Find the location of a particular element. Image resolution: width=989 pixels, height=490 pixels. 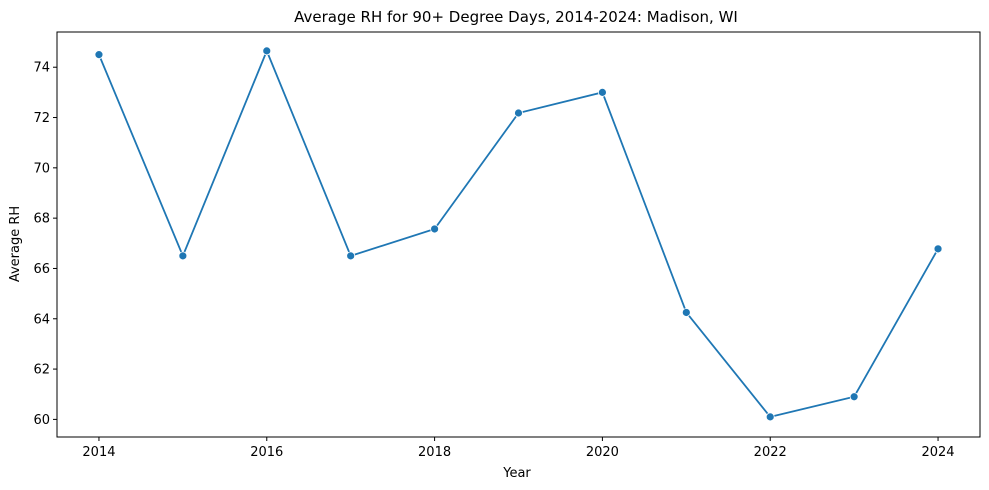

y-tick-label: 60 is located at coordinates (41, 420).